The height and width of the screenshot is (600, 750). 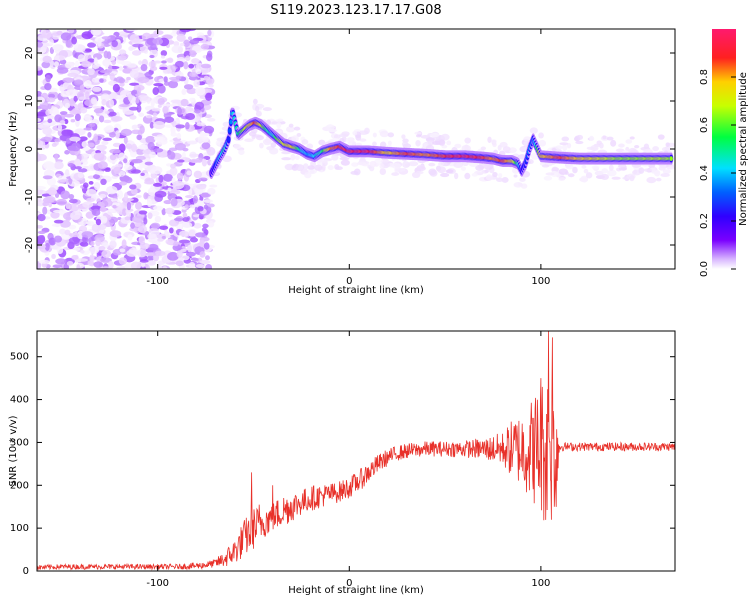 I want to click on y-tick-label: 500, so click(x=19, y=357).